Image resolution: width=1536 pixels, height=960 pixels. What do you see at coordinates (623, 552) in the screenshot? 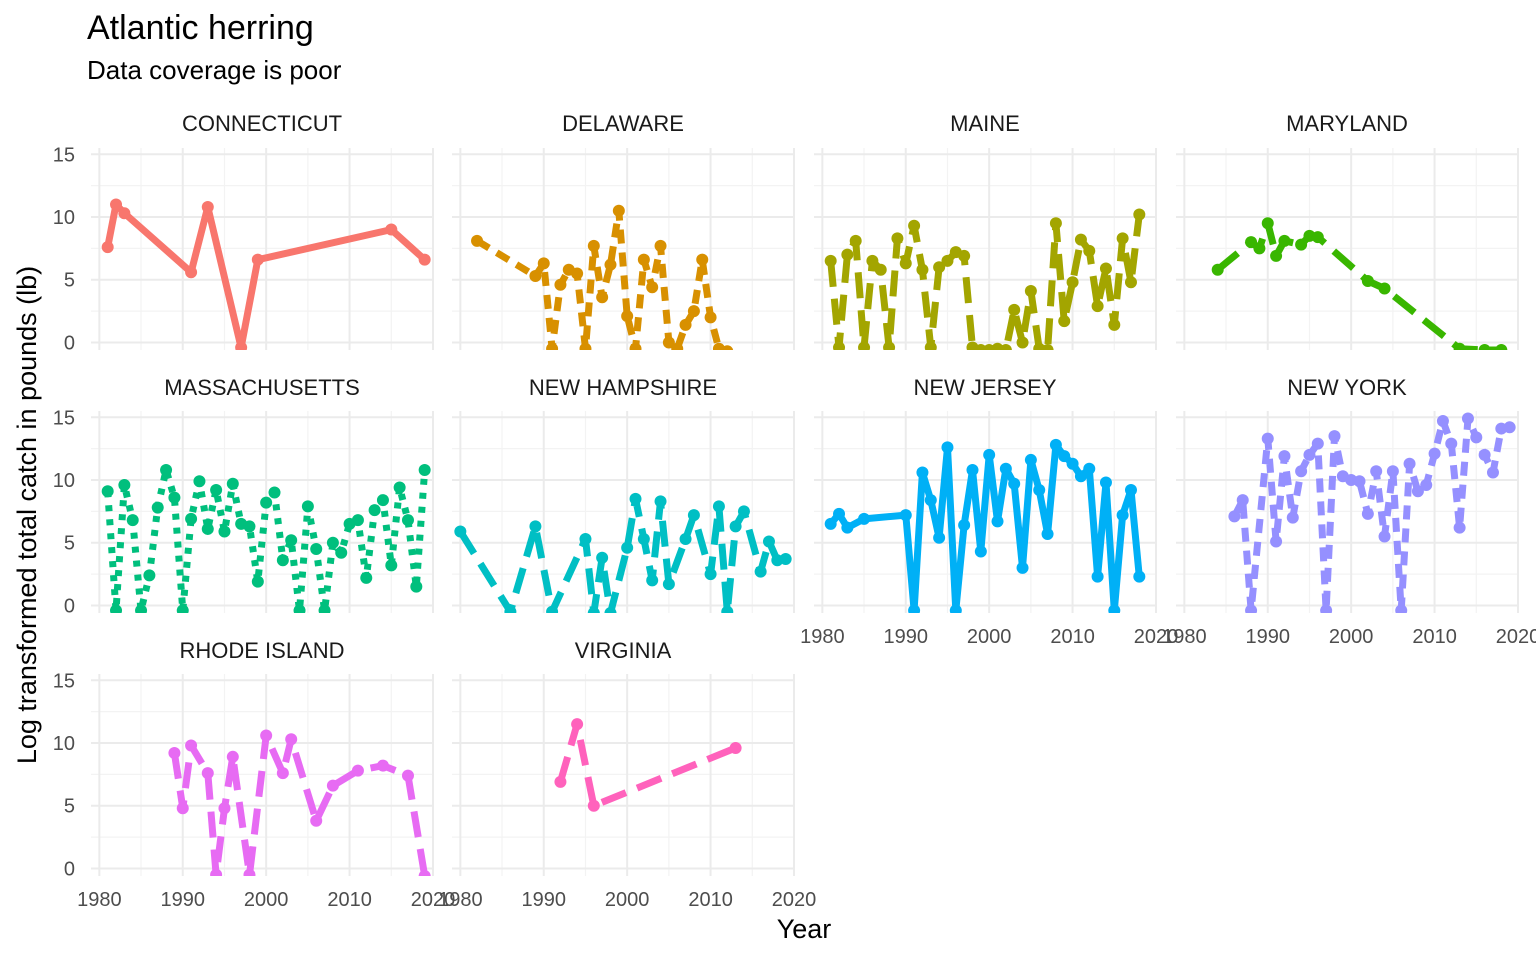
I see `series-new-hampshire` at bounding box center [623, 552].